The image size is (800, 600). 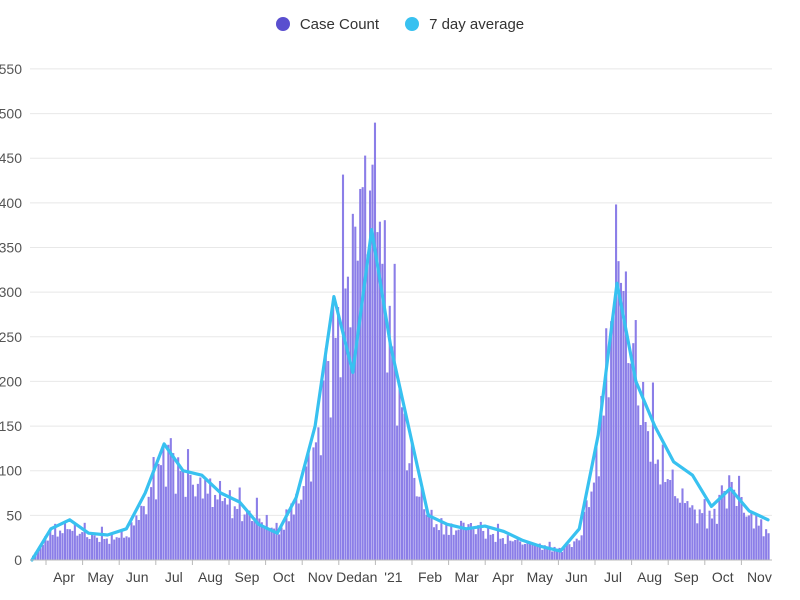 What do you see at coordinates (210, 577) in the screenshot?
I see `x-tick-label: Aug` at bounding box center [210, 577].